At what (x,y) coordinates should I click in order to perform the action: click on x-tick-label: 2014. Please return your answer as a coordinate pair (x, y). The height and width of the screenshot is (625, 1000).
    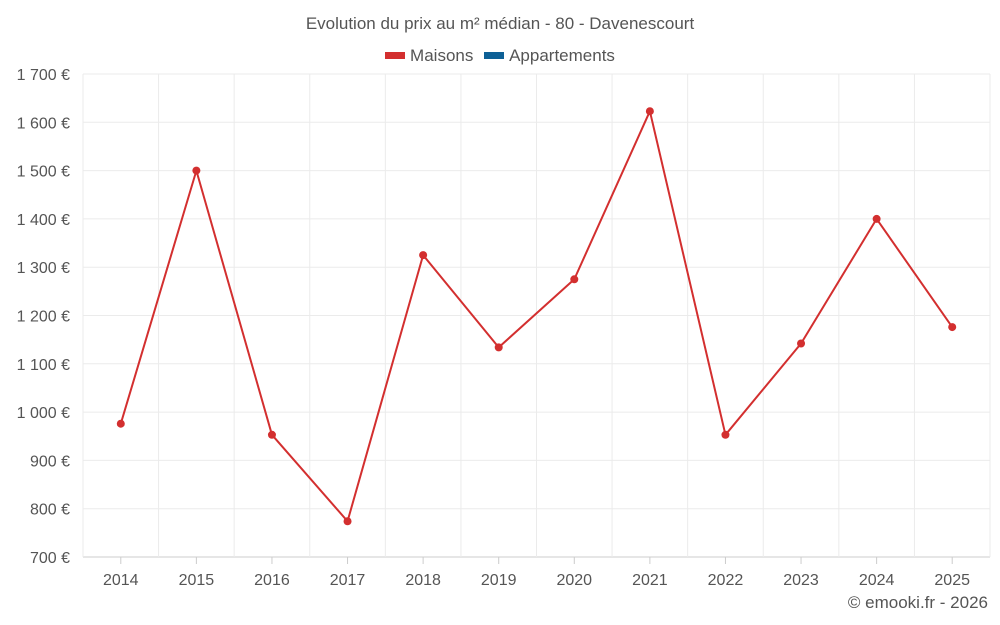
    Looking at the image, I should click on (121, 580).